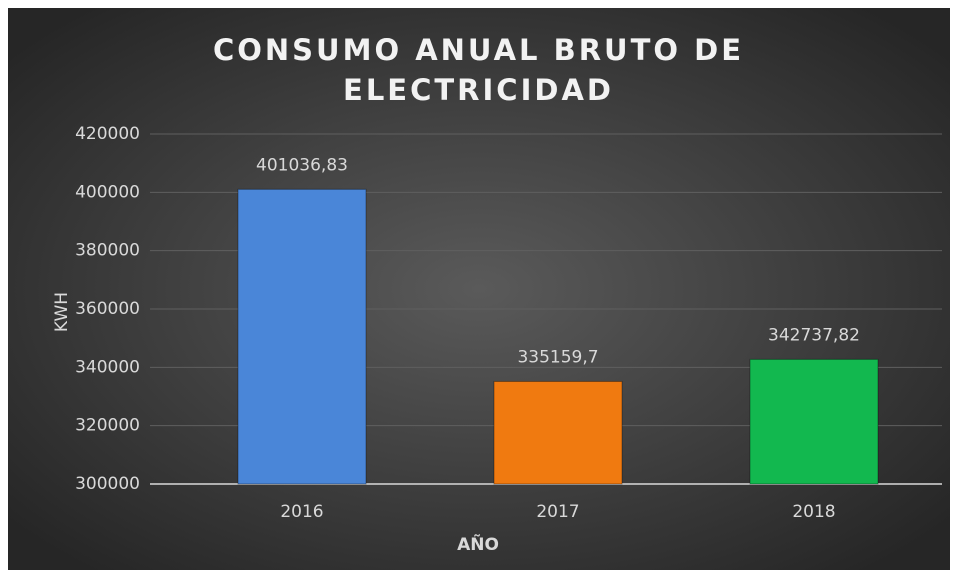 This screenshot has width=957, height=578. What do you see at coordinates (62, 312) in the screenshot?
I see `y-axis-label: KWH` at bounding box center [62, 312].